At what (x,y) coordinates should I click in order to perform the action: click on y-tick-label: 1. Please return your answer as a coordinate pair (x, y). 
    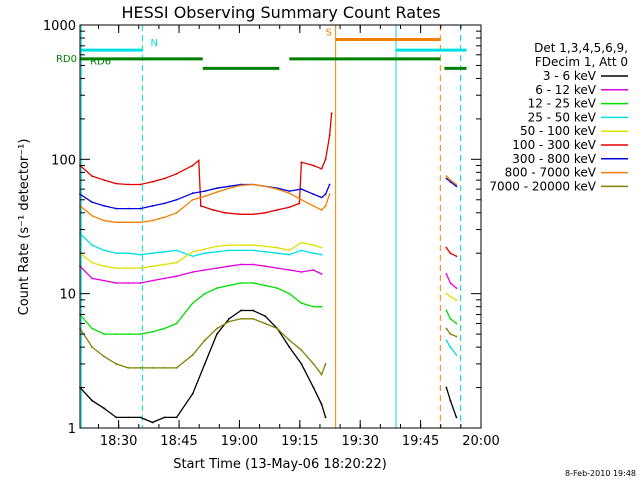
    Looking at the image, I should click on (72, 429).